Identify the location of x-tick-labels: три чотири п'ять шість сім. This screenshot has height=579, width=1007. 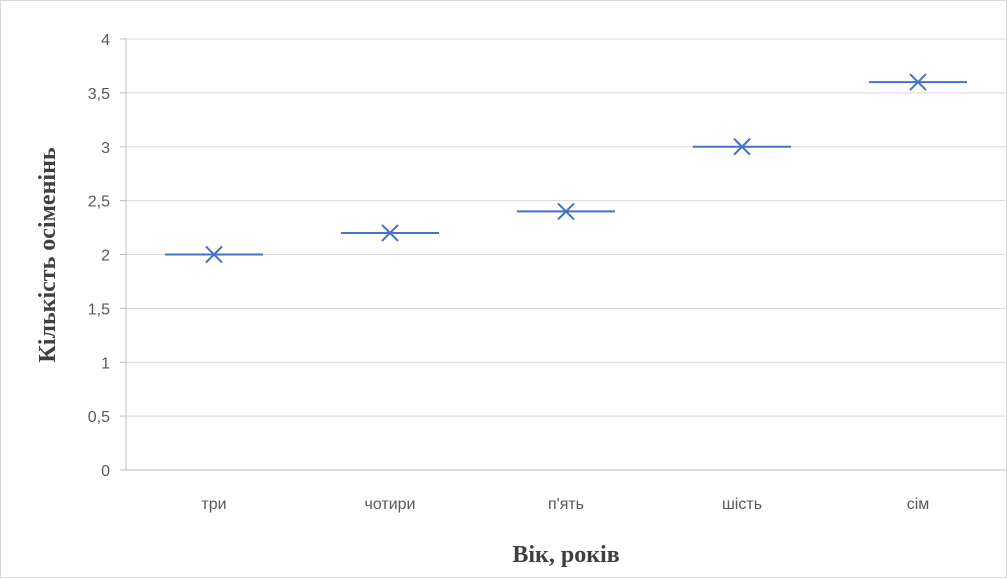
(565, 504).